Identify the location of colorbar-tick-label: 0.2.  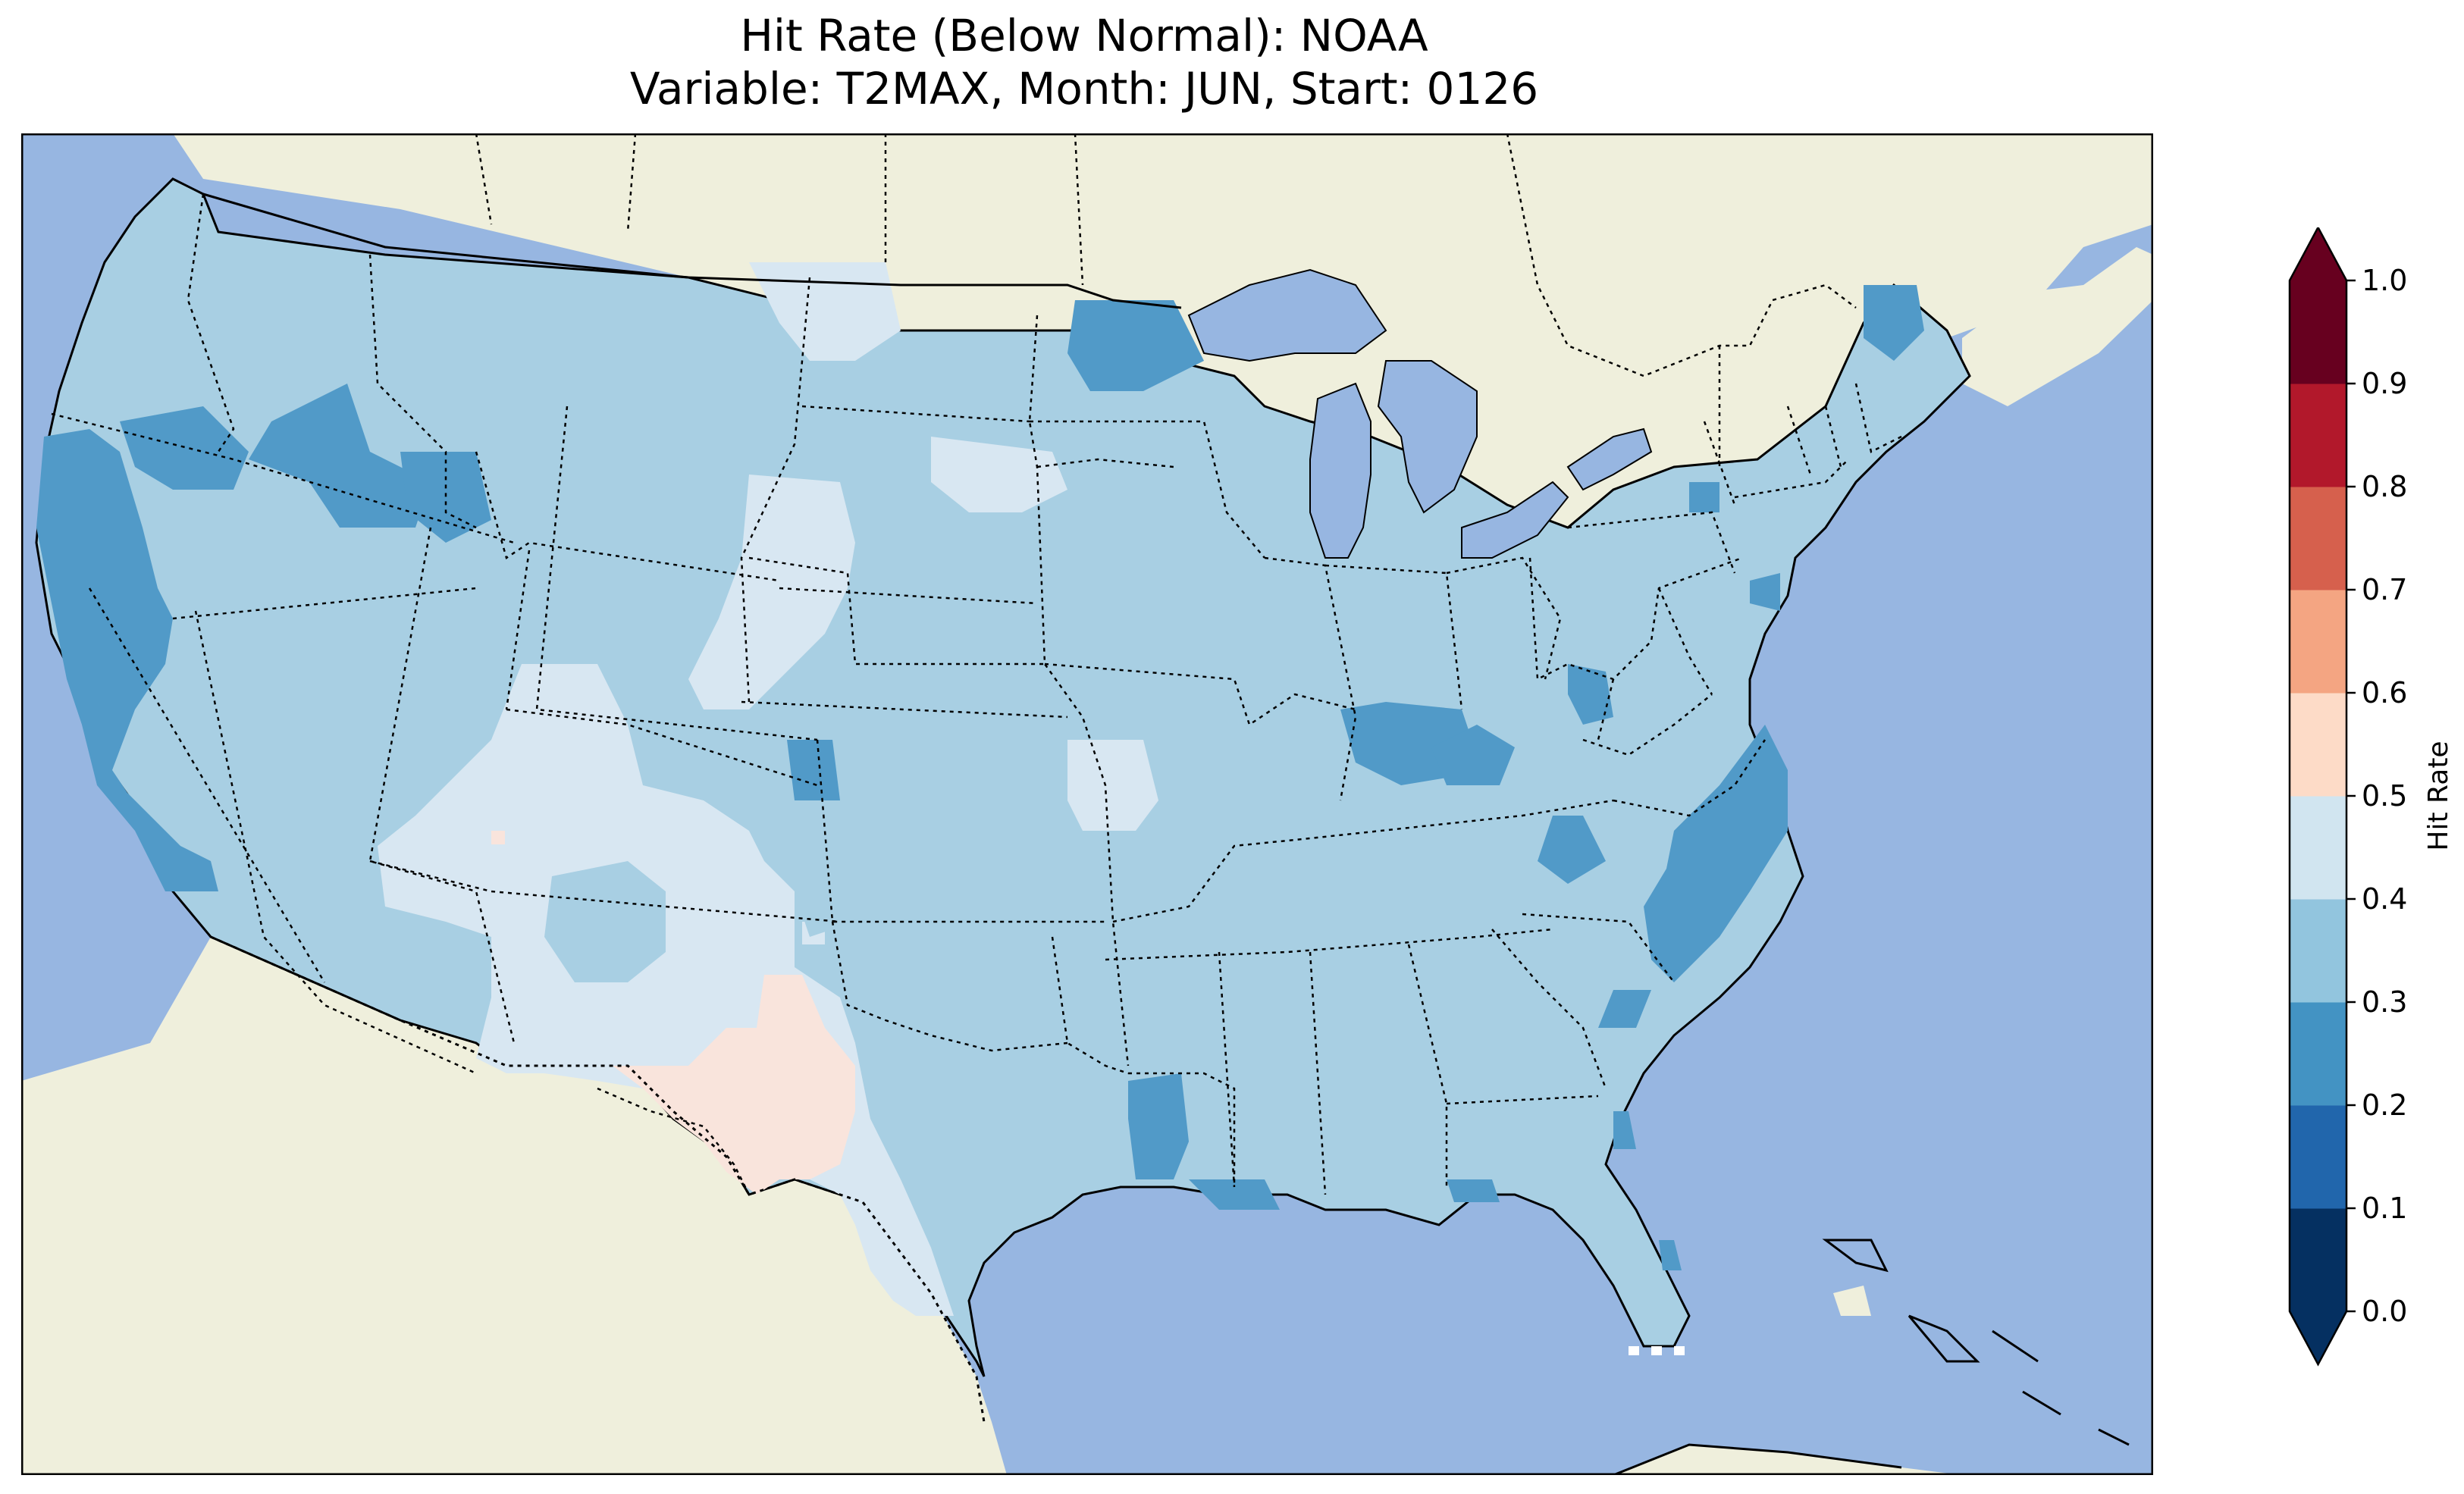
(2384, 1105).